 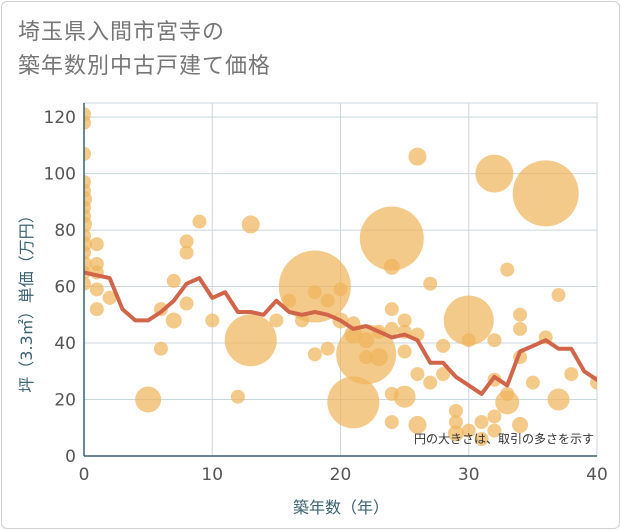 I want to click on chart-title-line-2: 築年数別中古戸建て価格, so click(x=145, y=66).